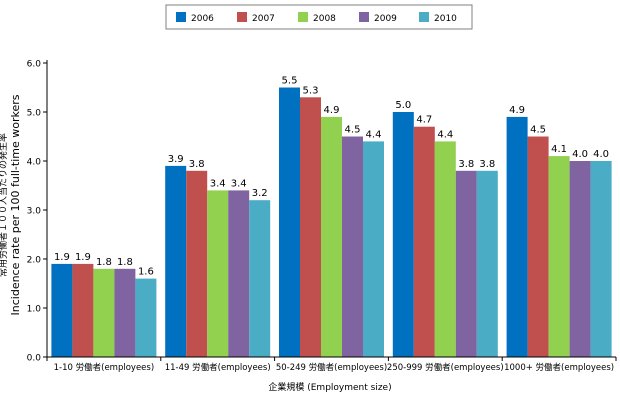  What do you see at coordinates (290, 81) in the screenshot?
I see `data-label-2006-3: 5.5` at bounding box center [290, 81].